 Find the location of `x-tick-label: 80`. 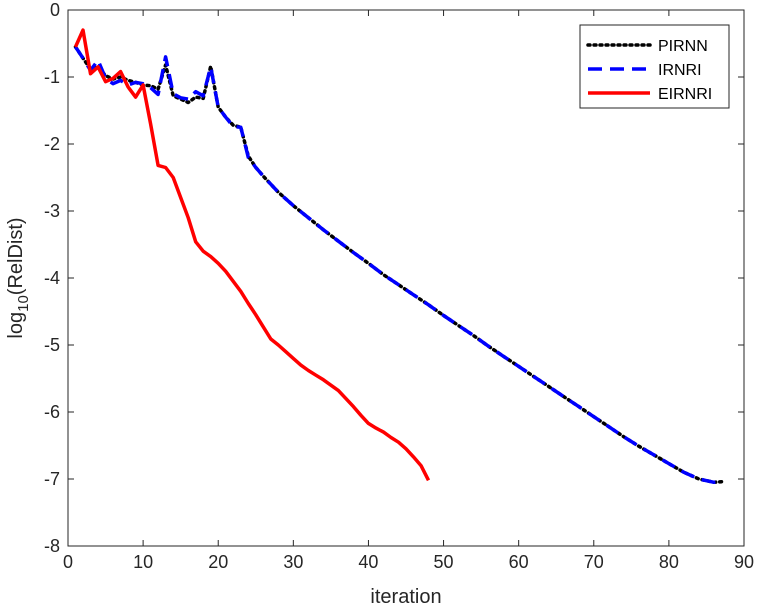

x-tick-label: 80 is located at coordinates (669, 562).